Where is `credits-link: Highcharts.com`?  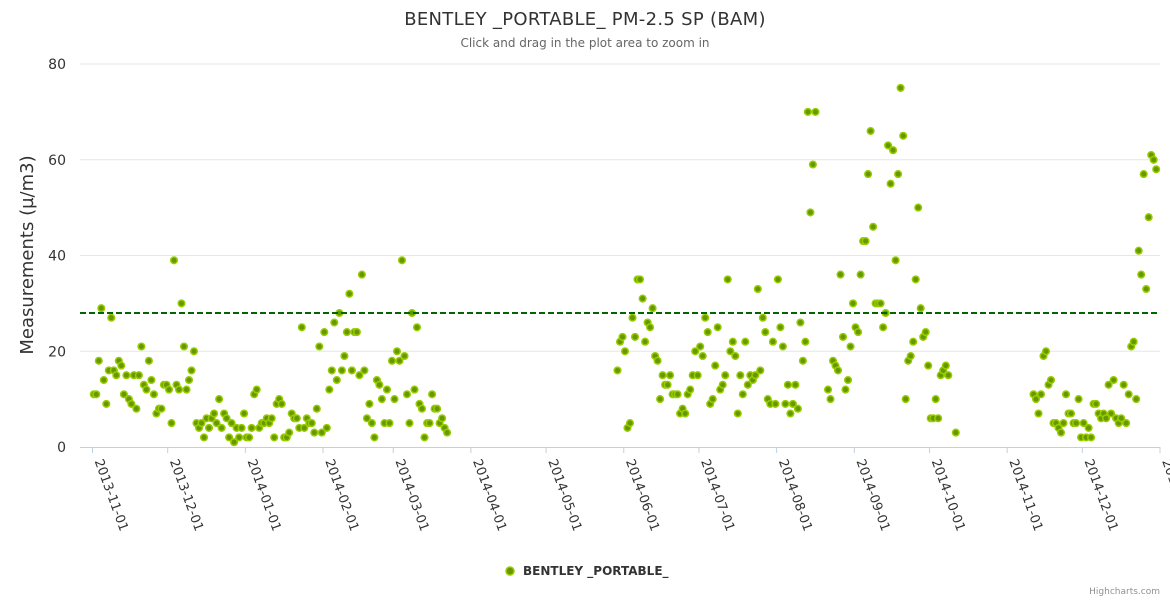
credits-link: Highcharts.com is located at coordinates (1124, 592).